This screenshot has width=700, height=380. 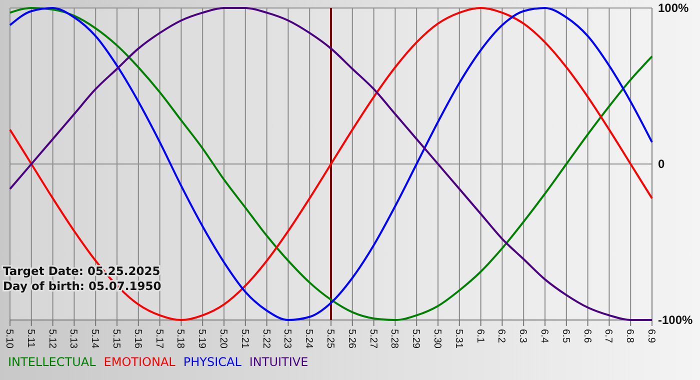 What do you see at coordinates (501, 336) in the screenshot?
I see `x-tick-label: 6.2` at bounding box center [501, 336].